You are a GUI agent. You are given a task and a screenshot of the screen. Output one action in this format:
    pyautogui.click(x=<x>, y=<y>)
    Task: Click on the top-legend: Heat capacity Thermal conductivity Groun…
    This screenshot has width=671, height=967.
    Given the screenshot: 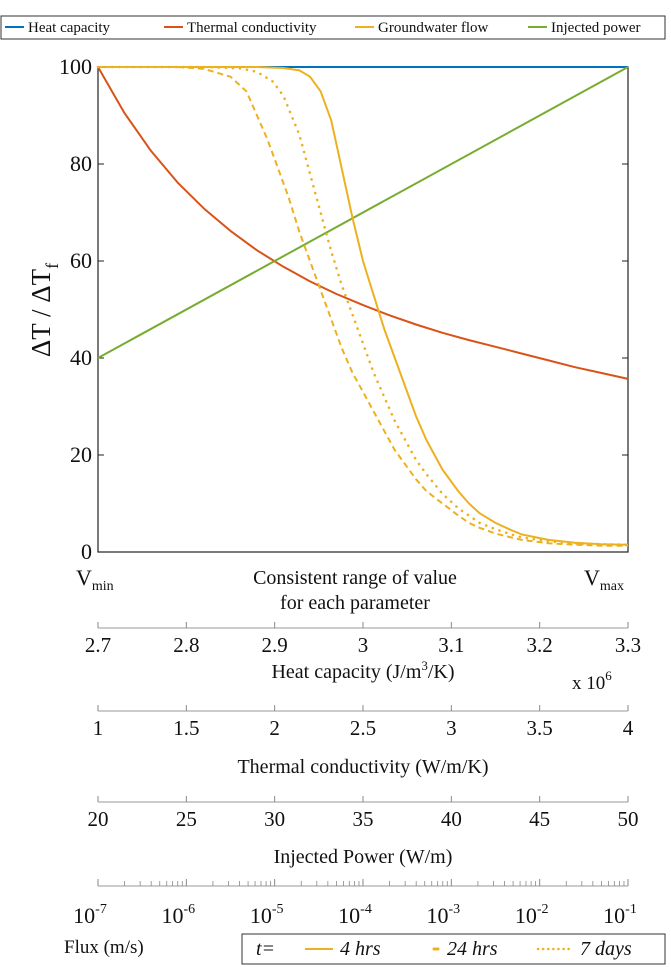 What is the action you would take?
    pyautogui.click(x=333, y=27)
    